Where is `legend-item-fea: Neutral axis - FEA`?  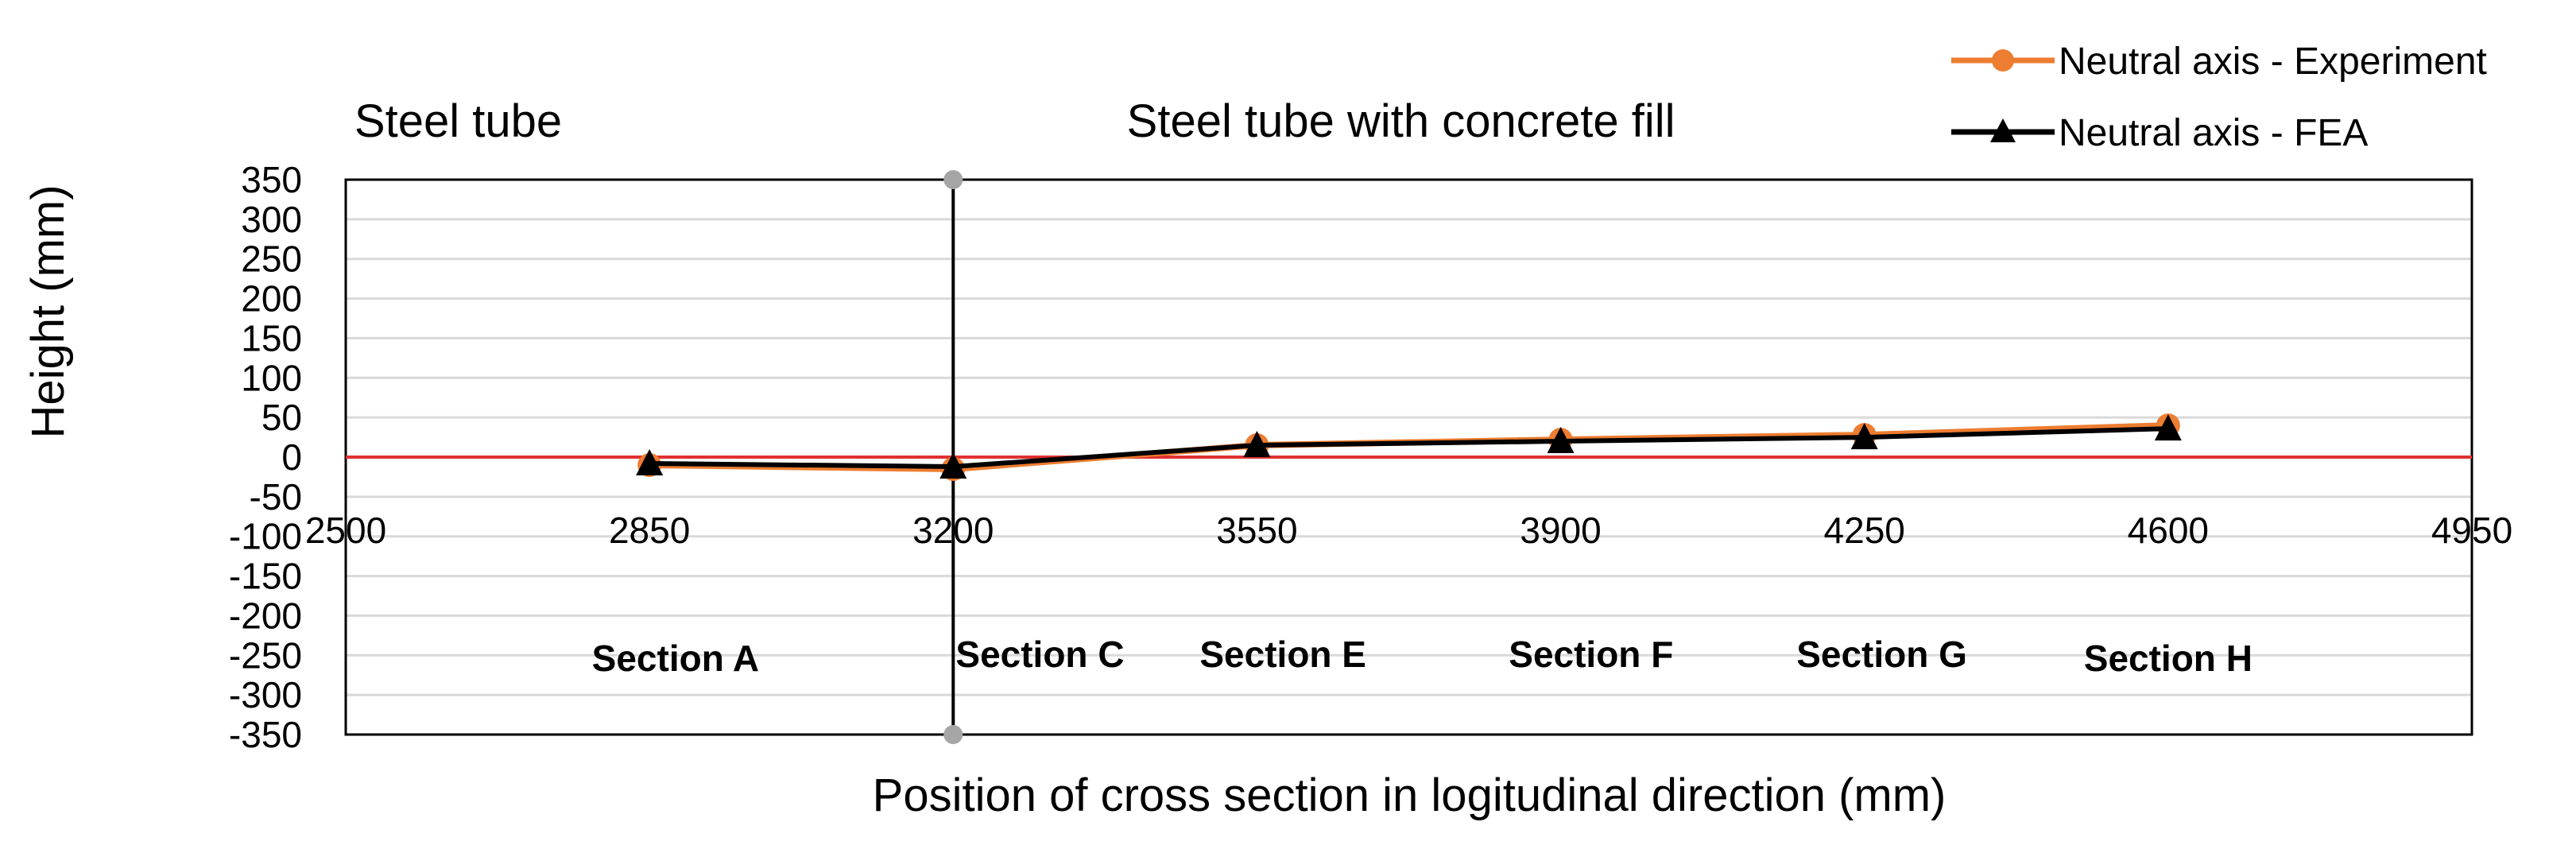 legend-item-fea: Neutral axis - FEA is located at coordinates (2159, 133).